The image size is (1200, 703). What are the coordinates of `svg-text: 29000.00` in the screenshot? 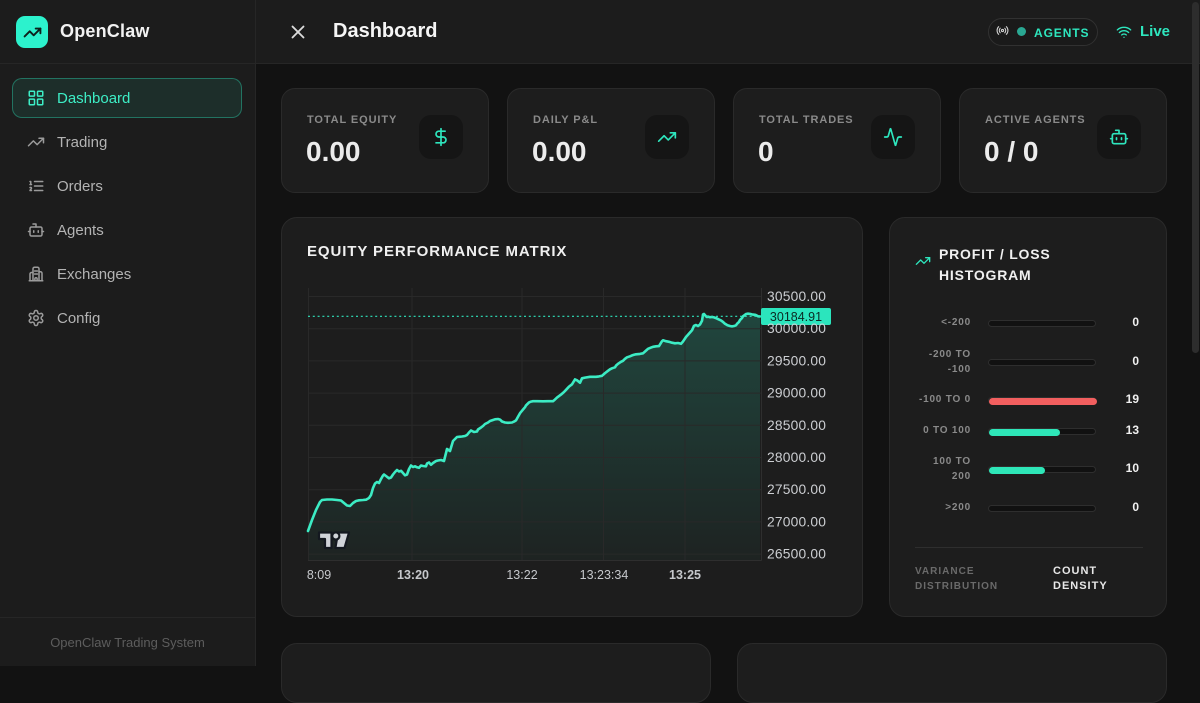 It's located at (796, 393).